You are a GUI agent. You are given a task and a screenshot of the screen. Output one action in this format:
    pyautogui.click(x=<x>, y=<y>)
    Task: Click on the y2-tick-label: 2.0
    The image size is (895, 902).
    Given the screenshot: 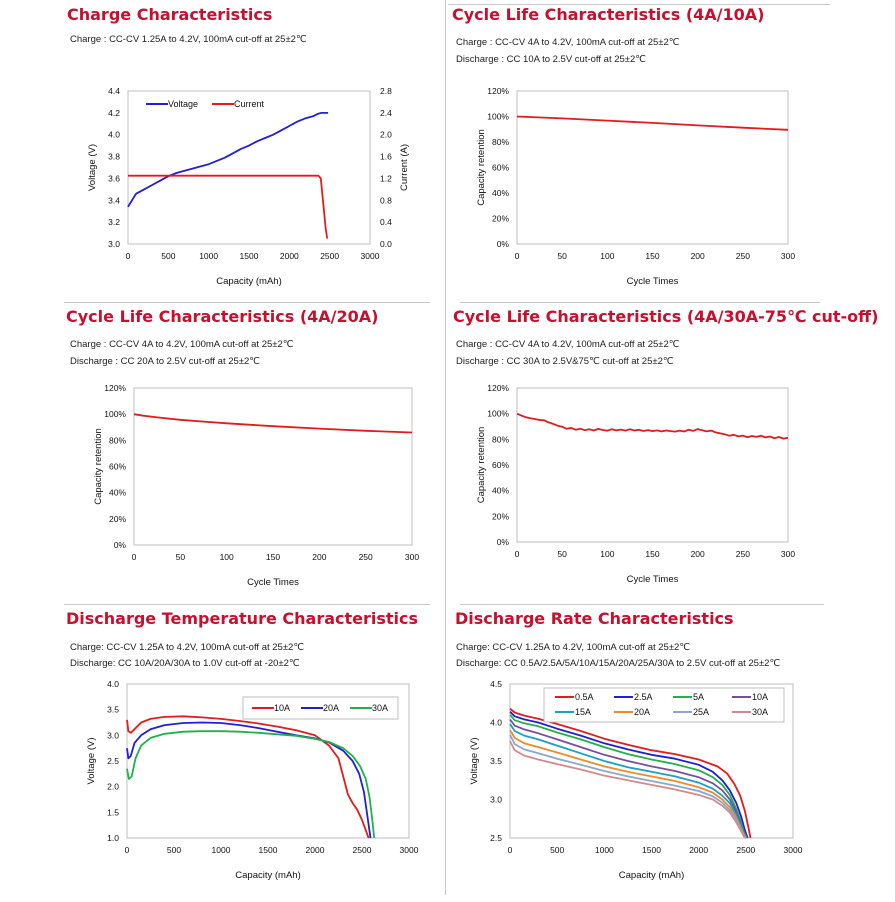 What is the action you would take?
    pyautogui.click(x=386, y=135)
    